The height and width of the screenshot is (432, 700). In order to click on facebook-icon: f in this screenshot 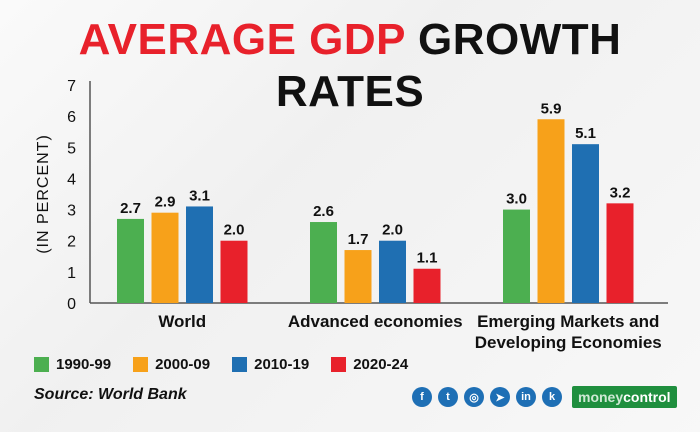, I will do `click(422, 397)`.